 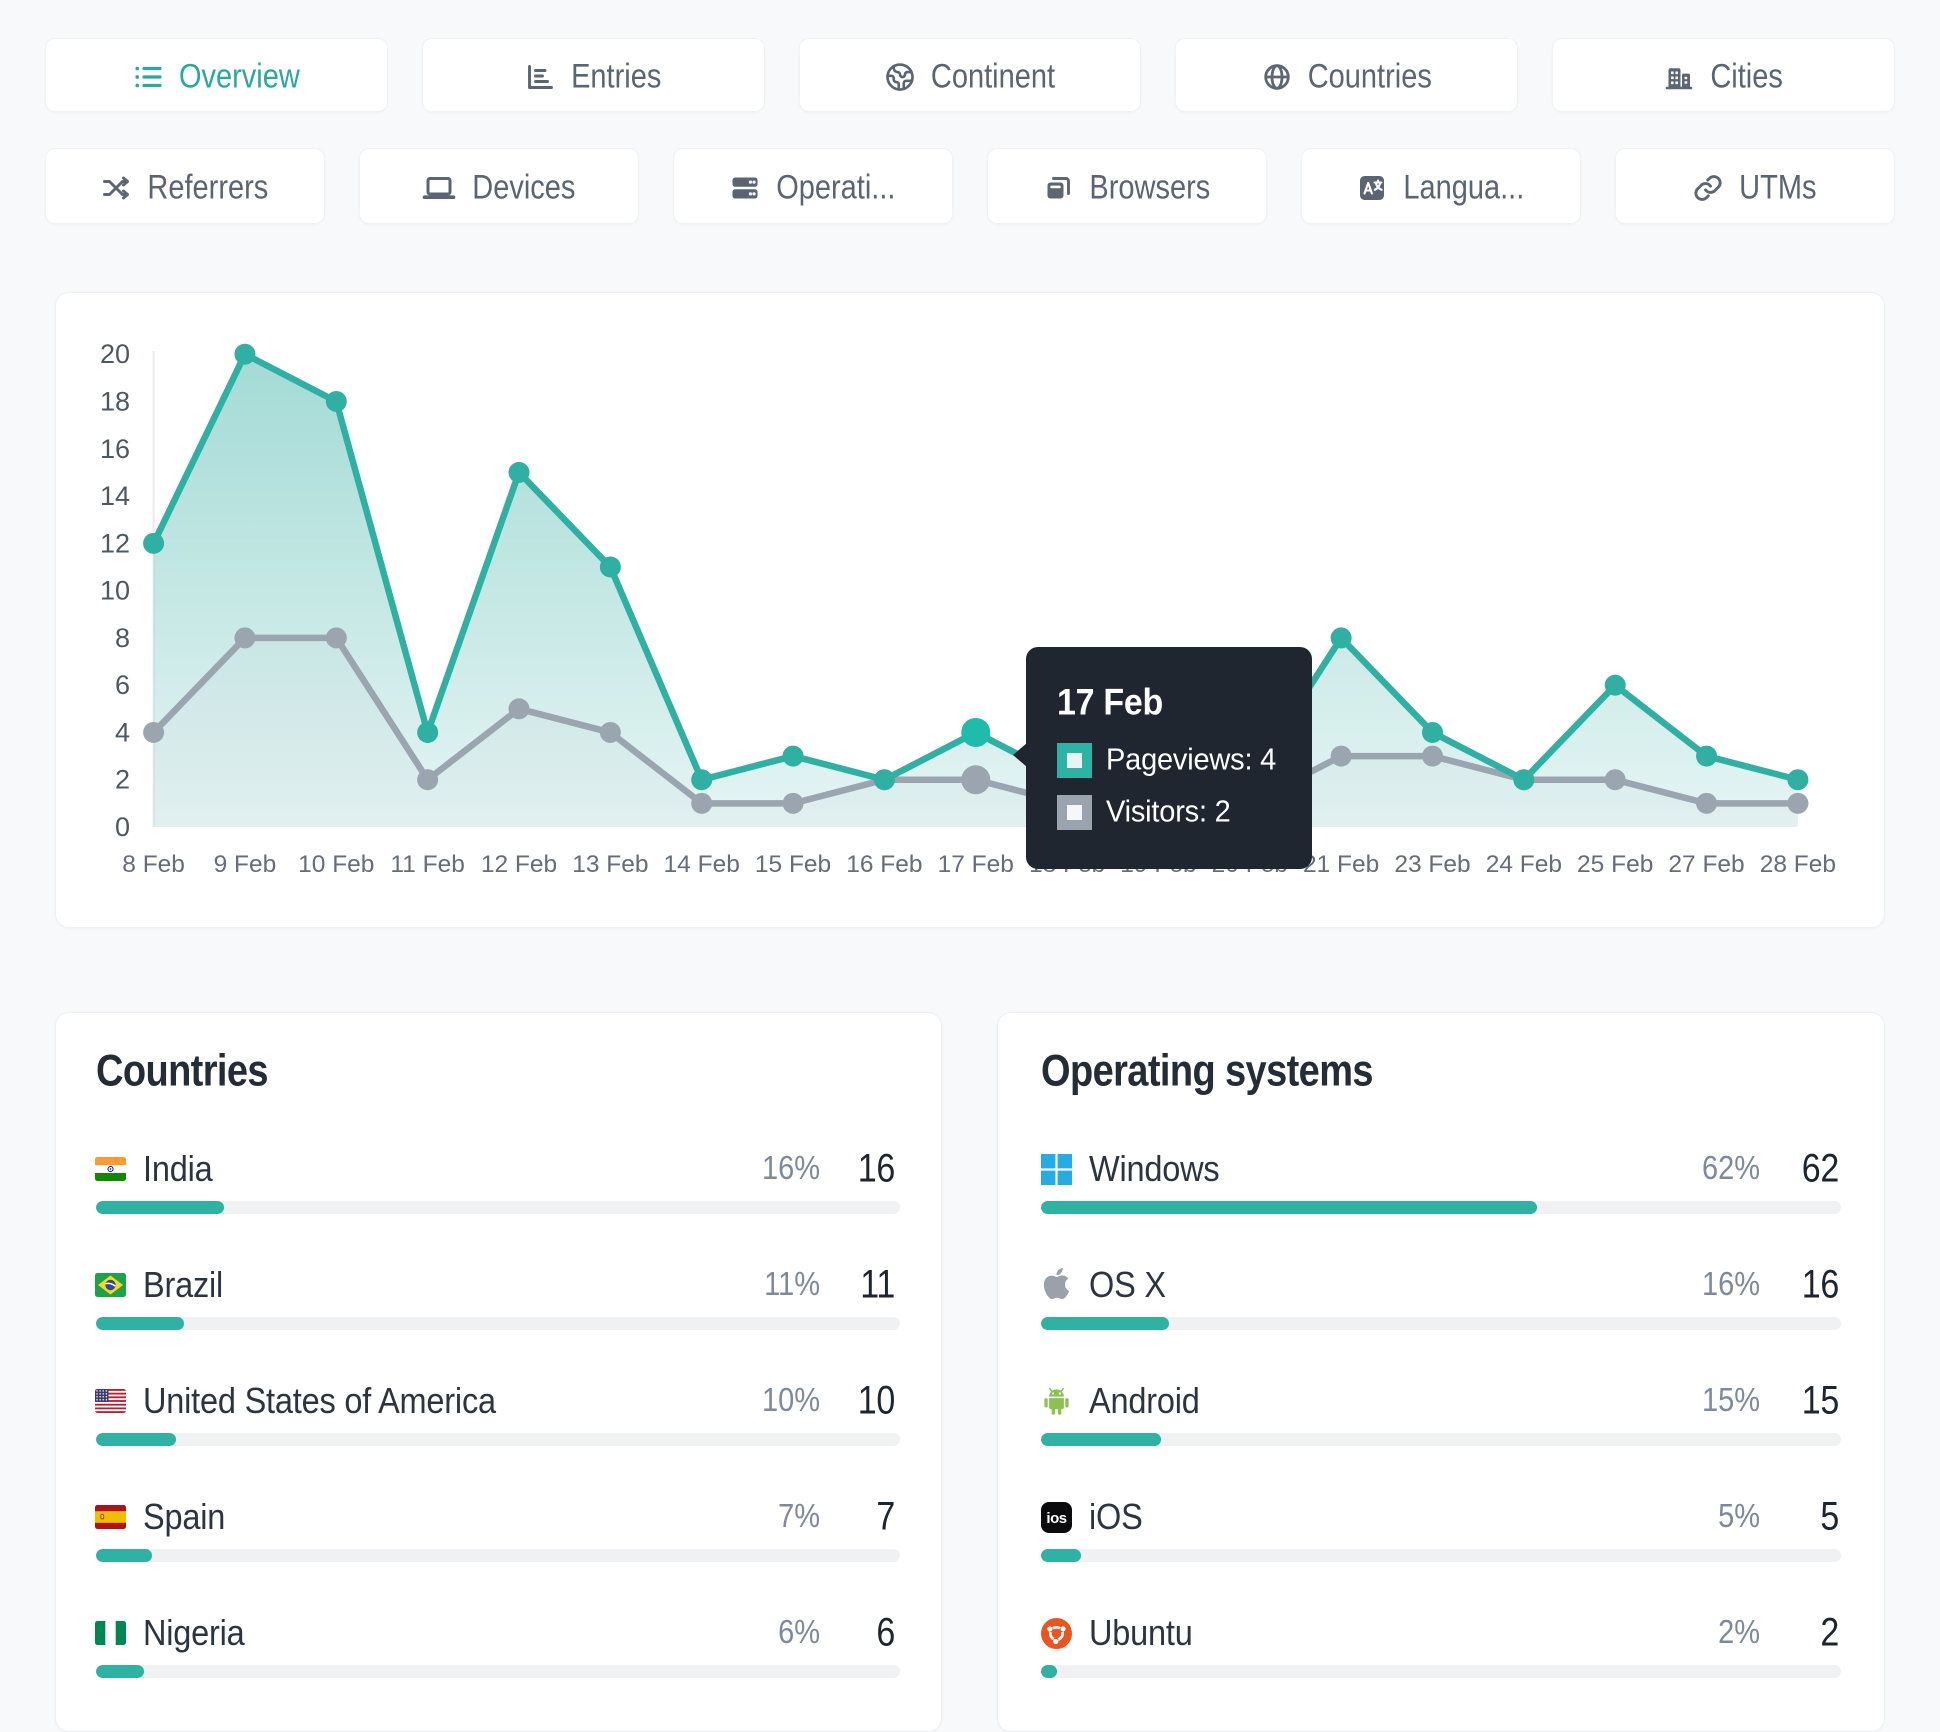 I want to click on svg-text: 2, so click(x=122, y=780).